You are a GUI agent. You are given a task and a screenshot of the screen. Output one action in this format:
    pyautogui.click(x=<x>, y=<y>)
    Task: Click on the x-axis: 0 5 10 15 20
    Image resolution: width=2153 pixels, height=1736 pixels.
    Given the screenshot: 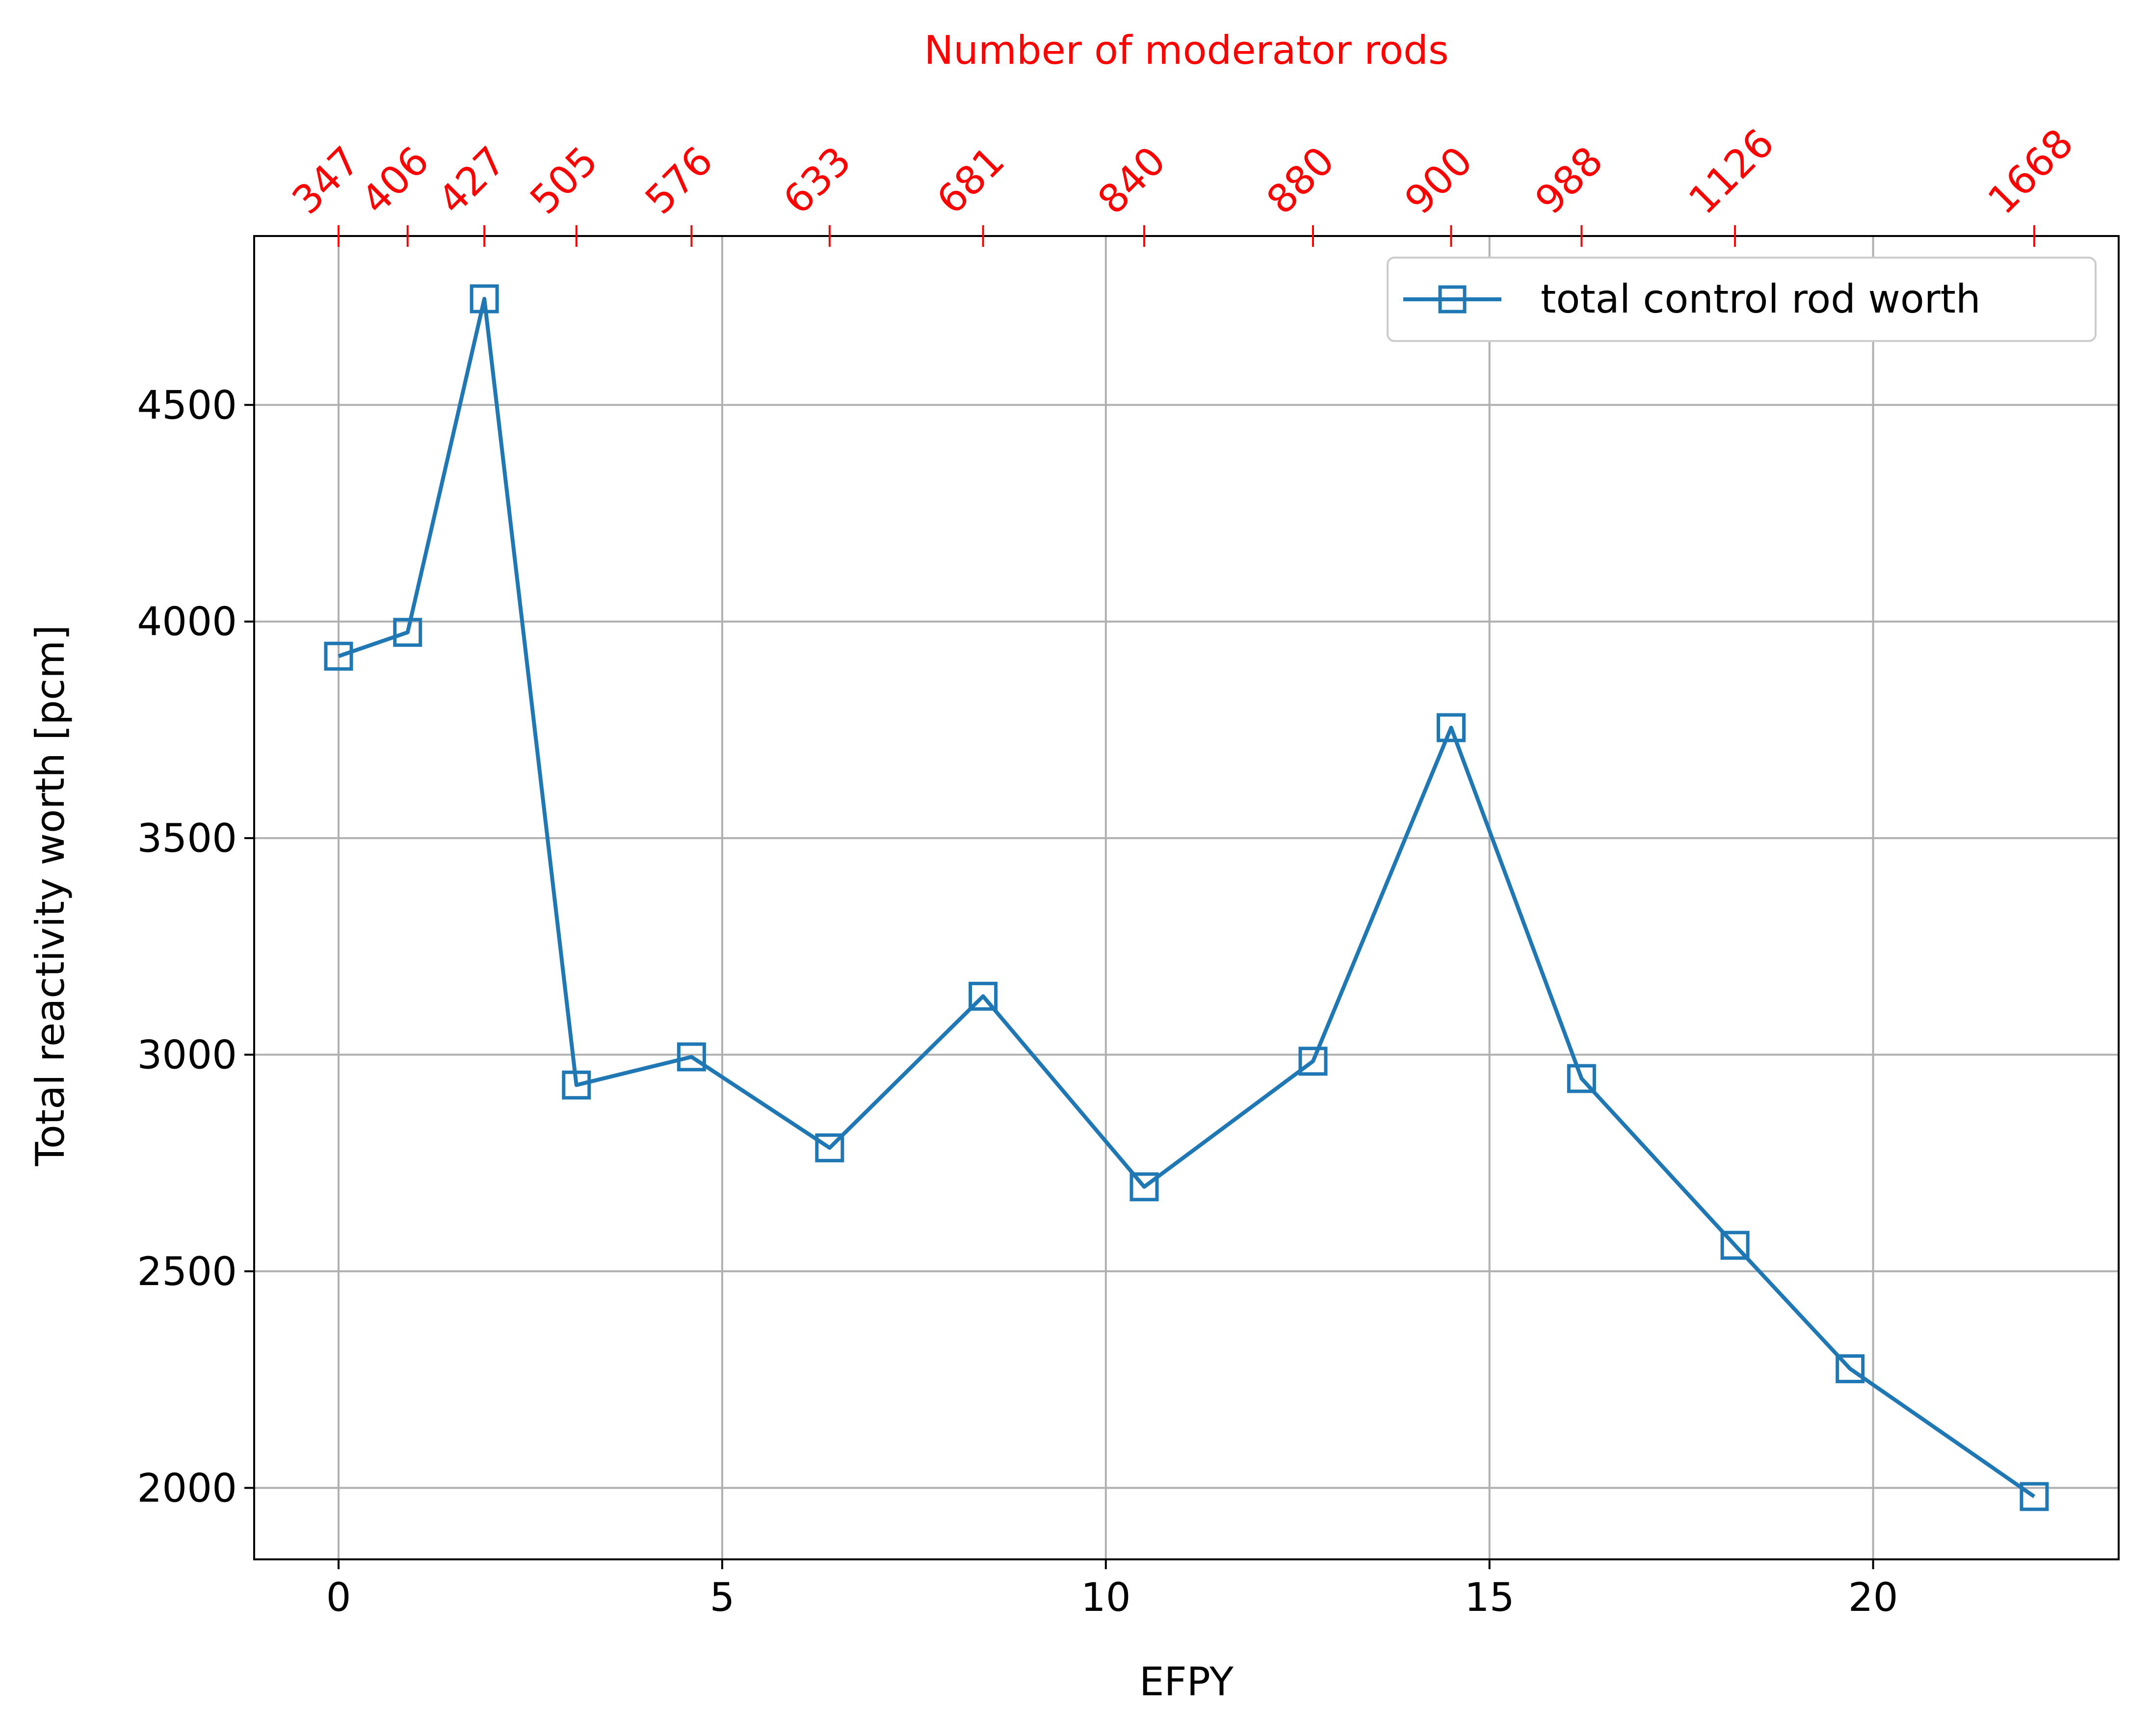 What is the action you would take?
    pyautogui.click(x=1112, y=1589)
    